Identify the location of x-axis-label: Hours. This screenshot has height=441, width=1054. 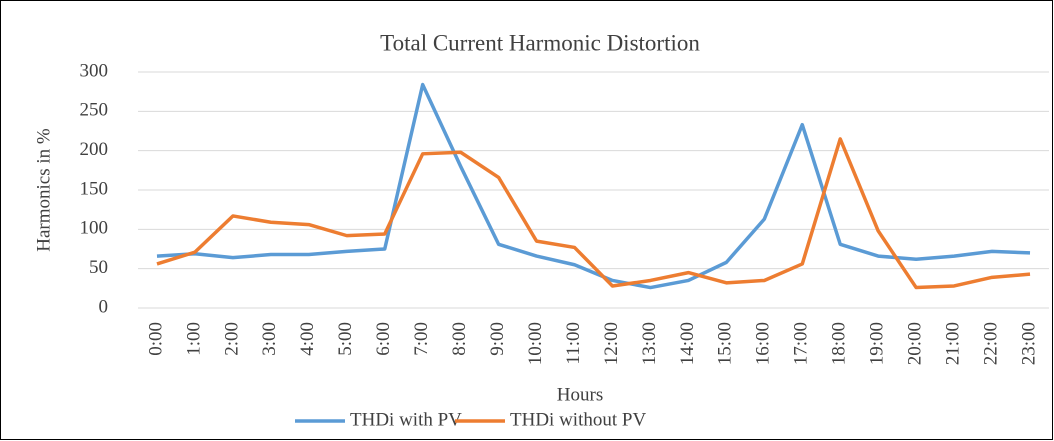
(580, 394).